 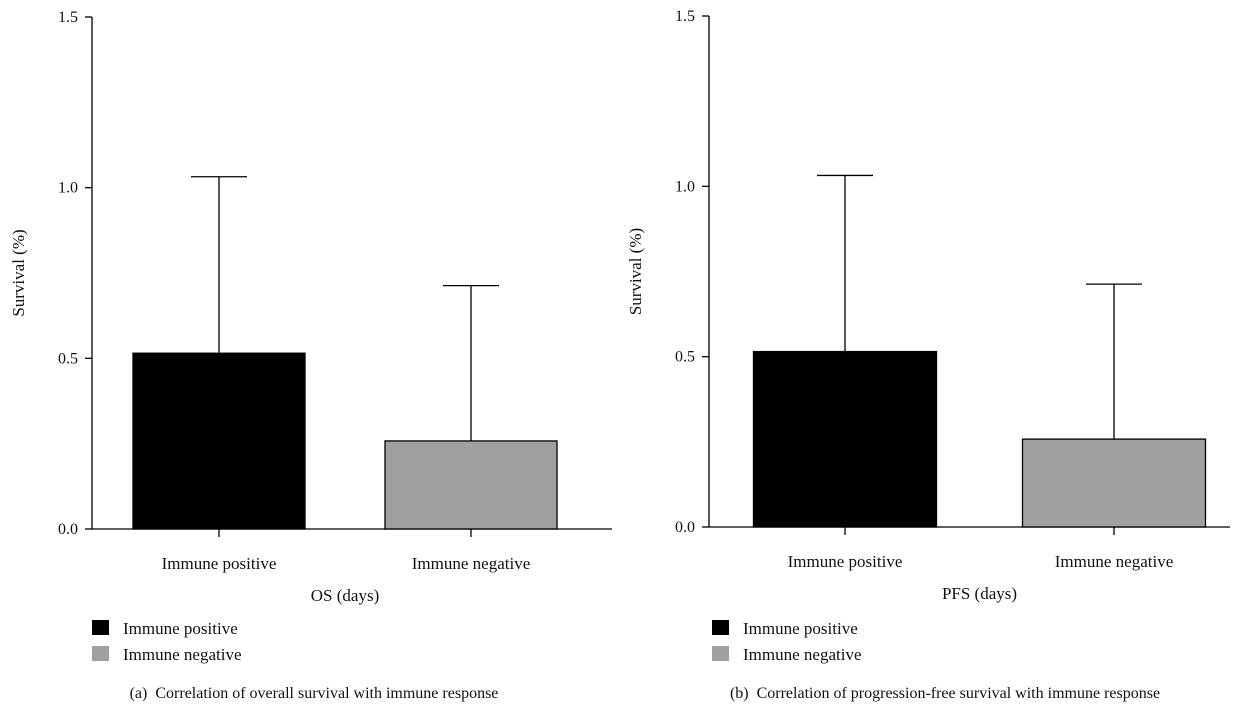 I want to click on x-axis-title: OS (days), so click(x=345, y=595).